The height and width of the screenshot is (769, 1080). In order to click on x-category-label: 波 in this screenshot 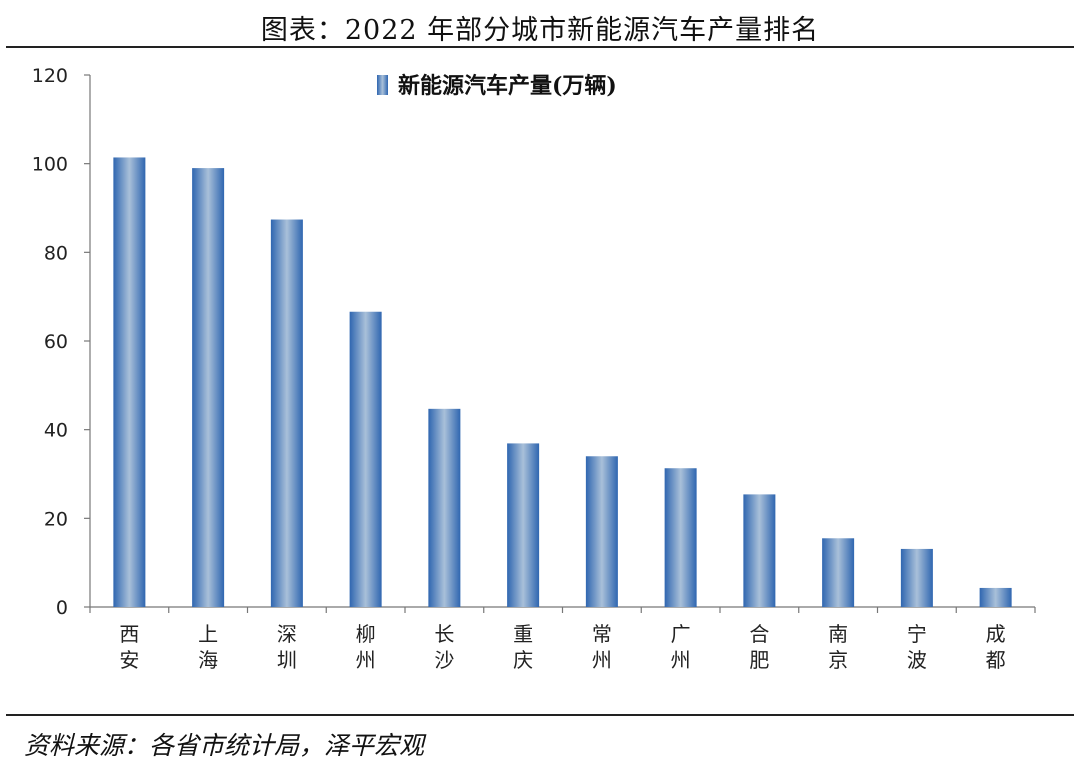, I will do `click(917, 660)`.